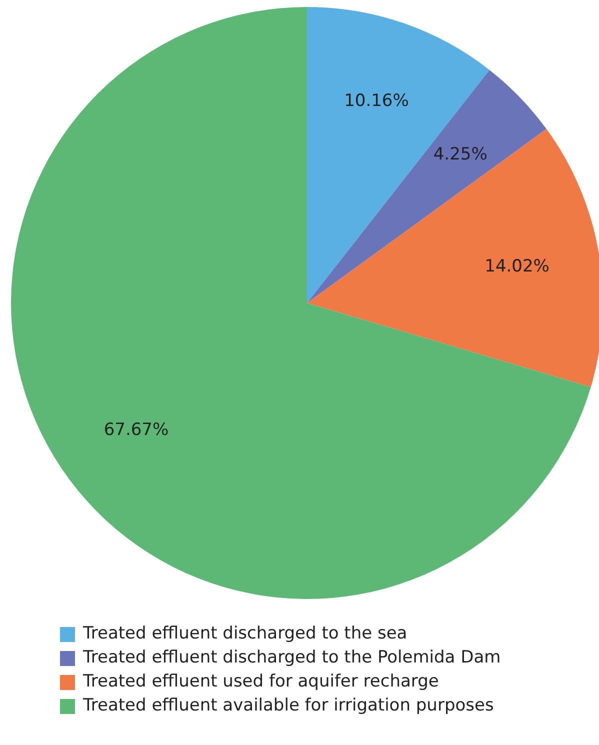 This screenshot has height=745, width=599. I want to click on data-label: 10.16%, so click(376, 101).